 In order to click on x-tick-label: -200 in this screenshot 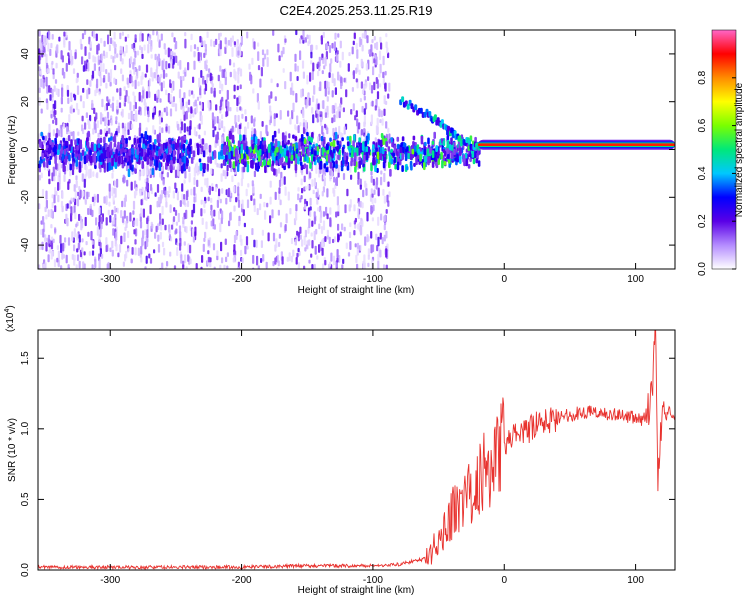, I will do `click(242, 279)`.